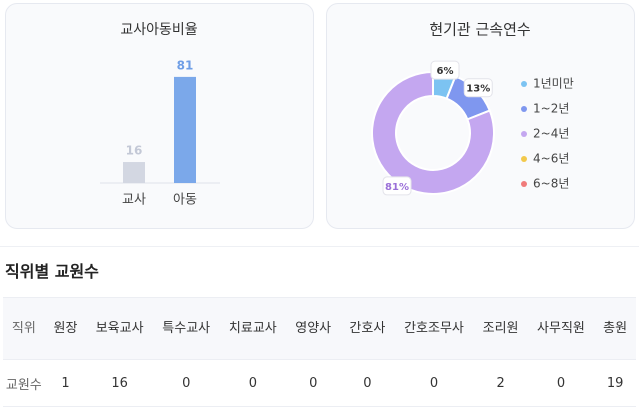  I want to click on header-cell: 치료교사, so click(253, 328).